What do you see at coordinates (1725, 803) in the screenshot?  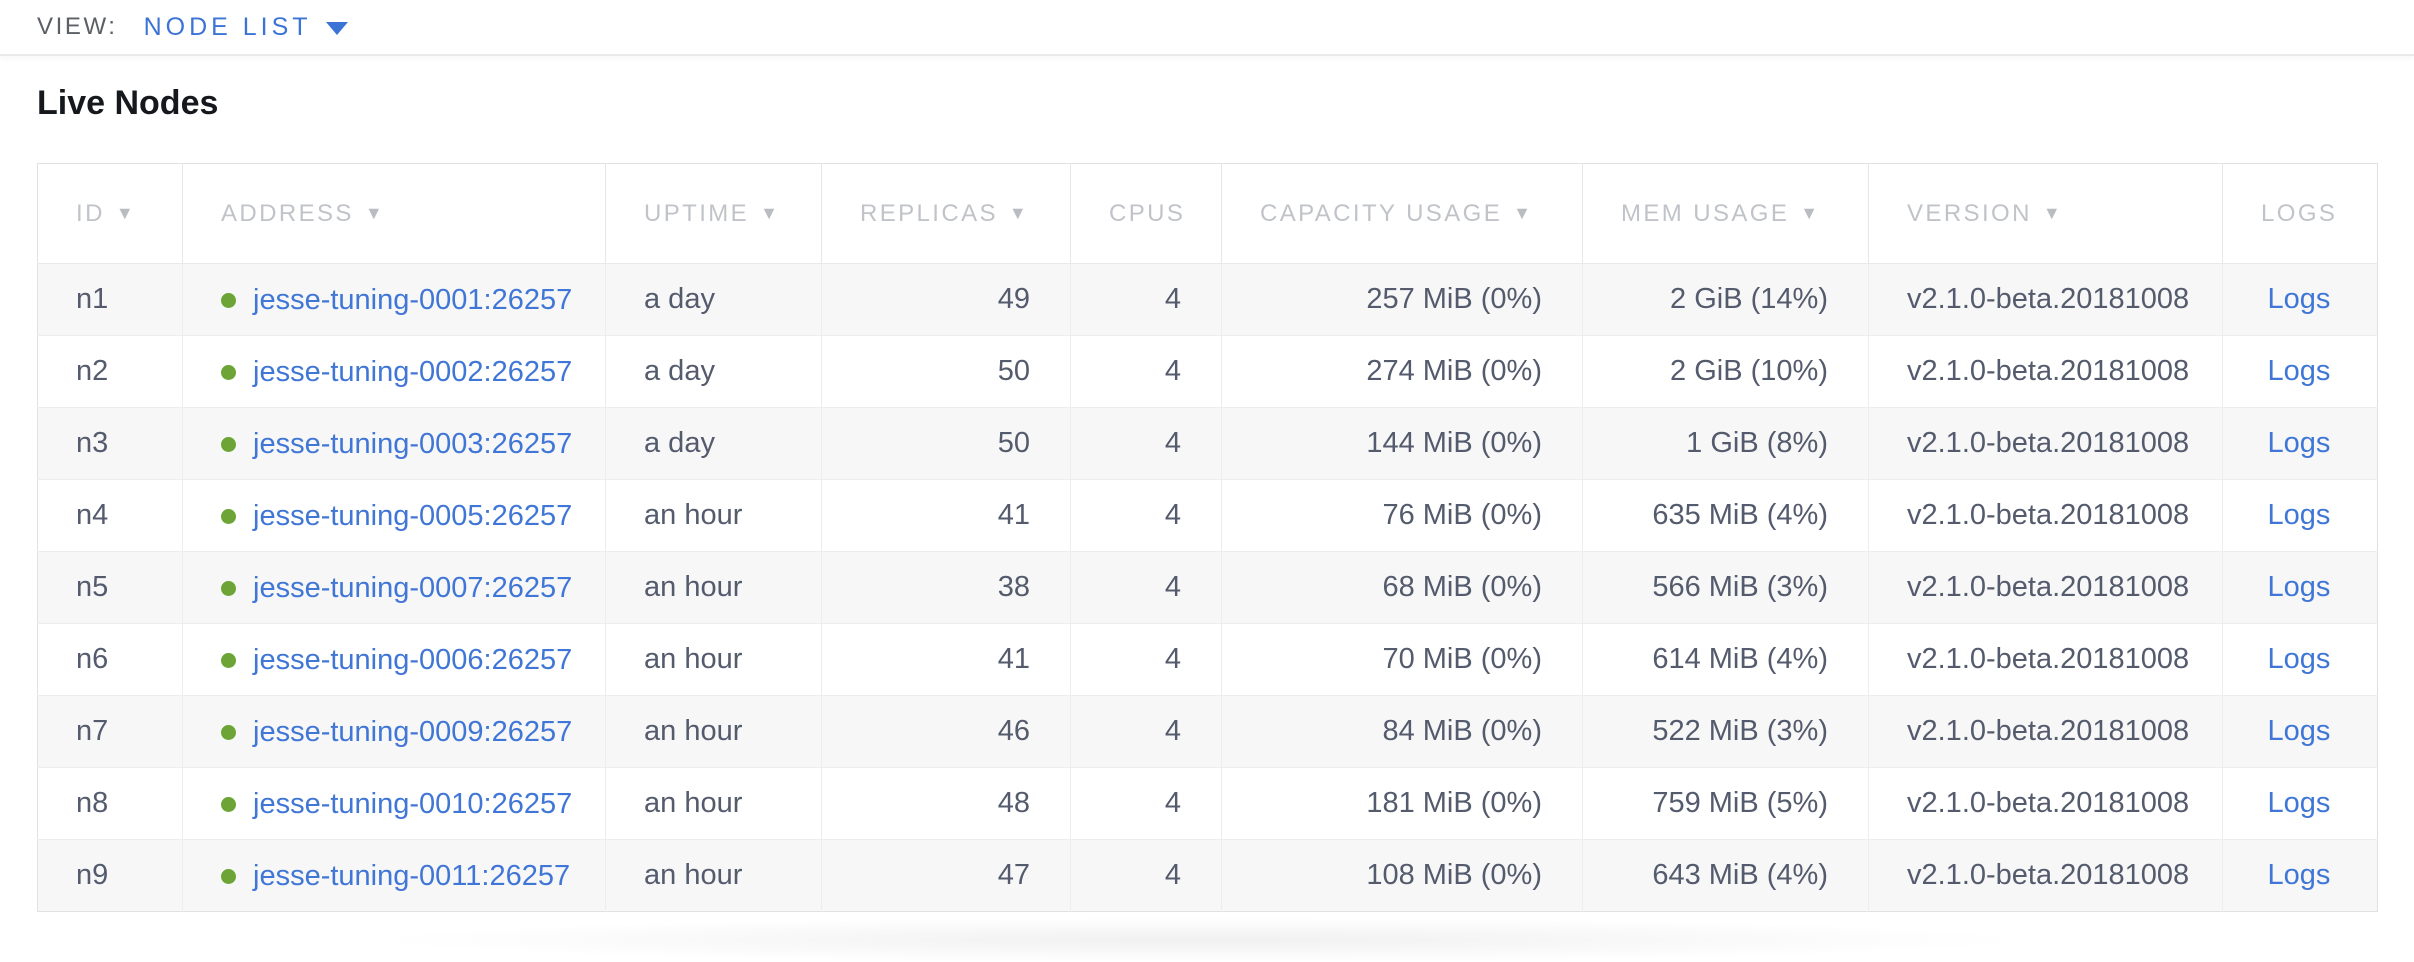 I see `cell-mem_usage: 759 MiB (5%)` at bounding box center [1725, 803].